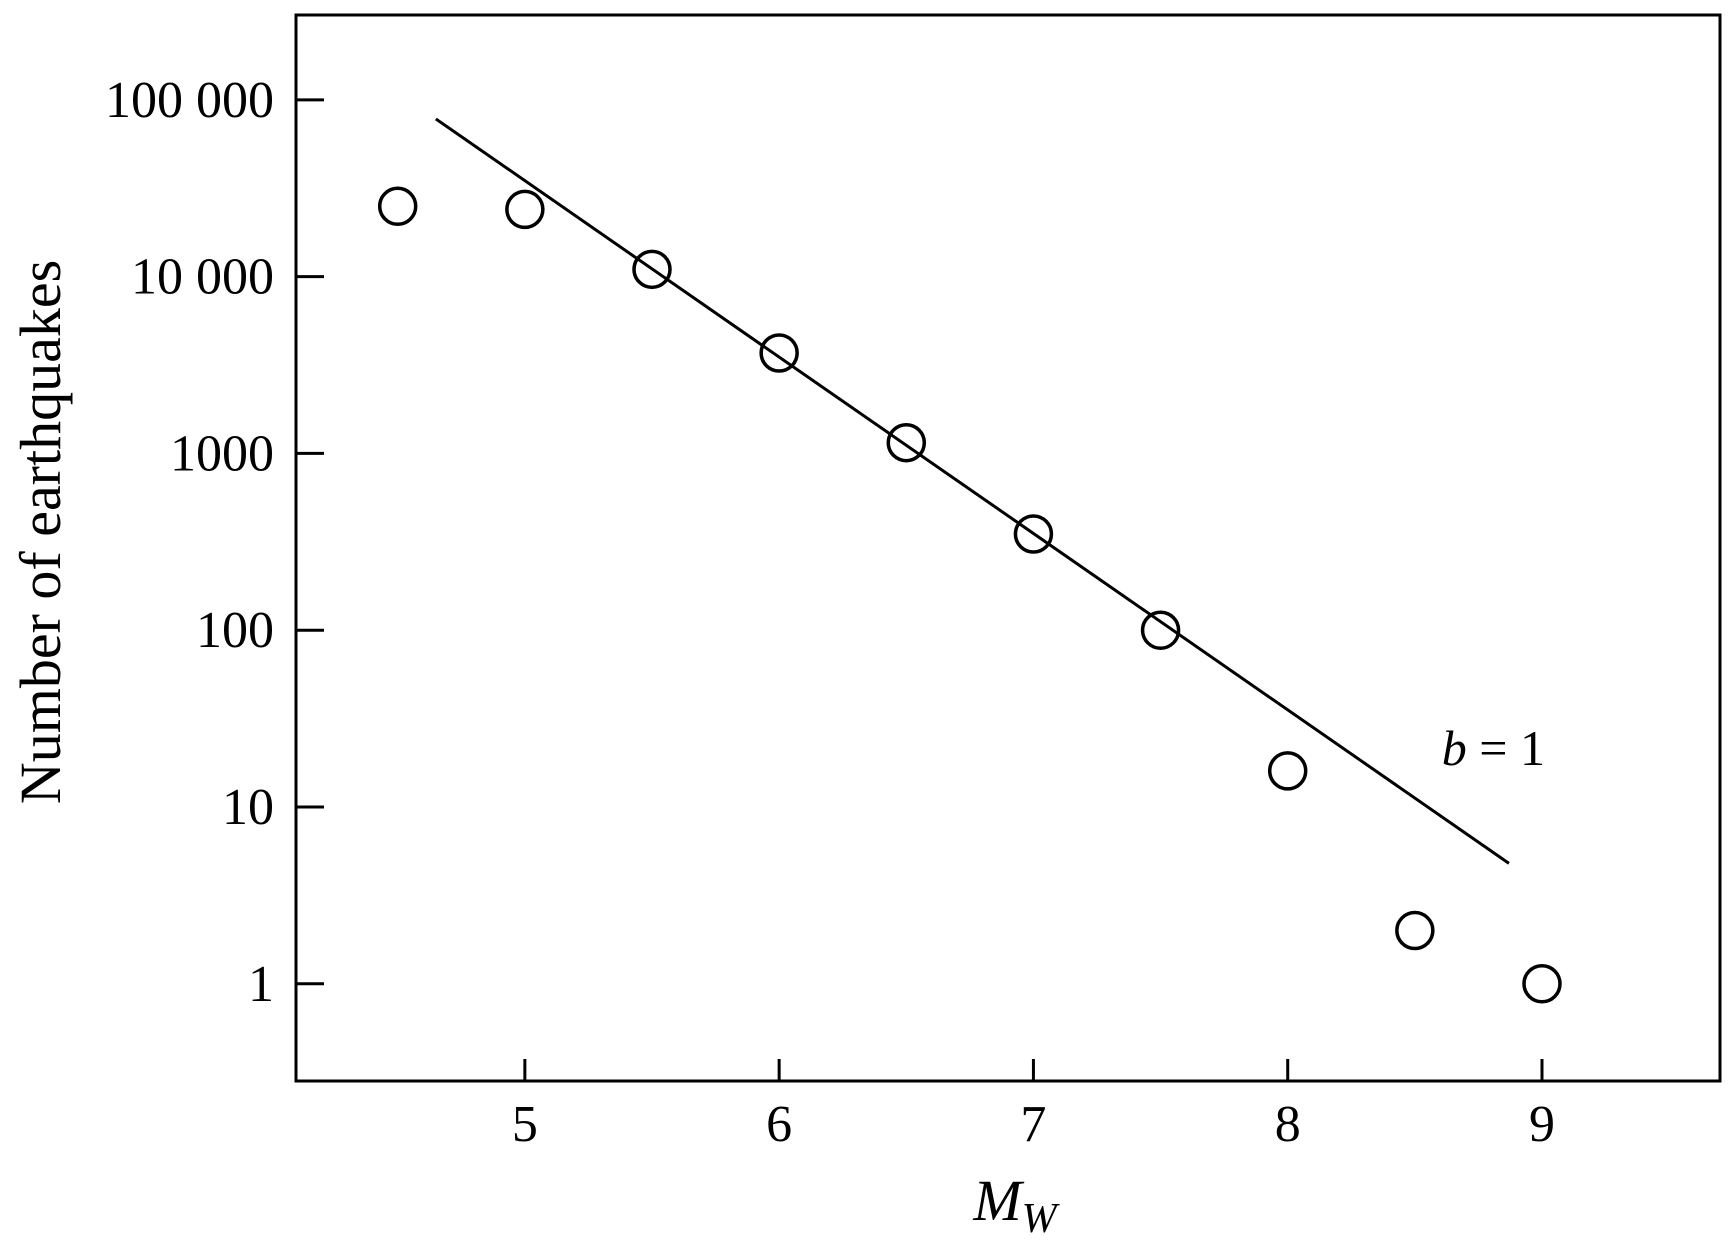  I want to click on y-tick-label: 1, so click(261, 984).